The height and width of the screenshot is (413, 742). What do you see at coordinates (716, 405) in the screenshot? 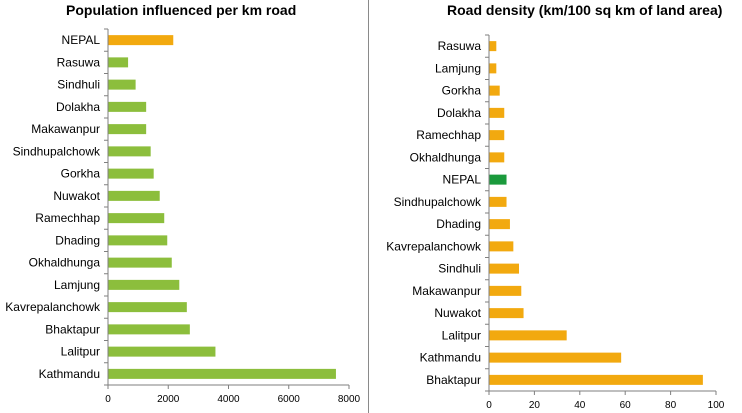
I see `value-tick-label: 100` at bounding box center [716, 405].